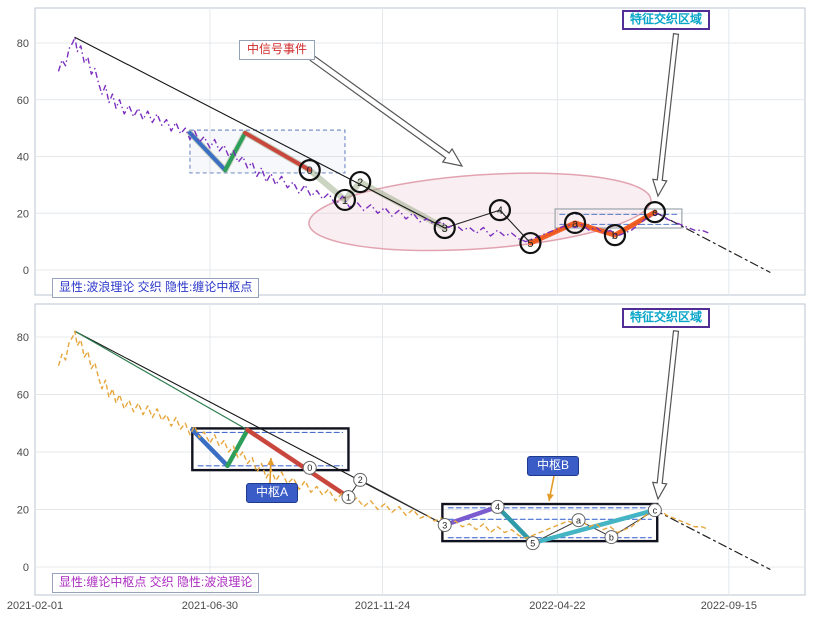 This screenshot has height=617, width=813. What do you see at coordinates (156, 583) in the screenshot?
I see `legend-caption-bottom: 显性:缠论中枢点 交织 隐性:波浪理论` at bounding box center [156, 583].